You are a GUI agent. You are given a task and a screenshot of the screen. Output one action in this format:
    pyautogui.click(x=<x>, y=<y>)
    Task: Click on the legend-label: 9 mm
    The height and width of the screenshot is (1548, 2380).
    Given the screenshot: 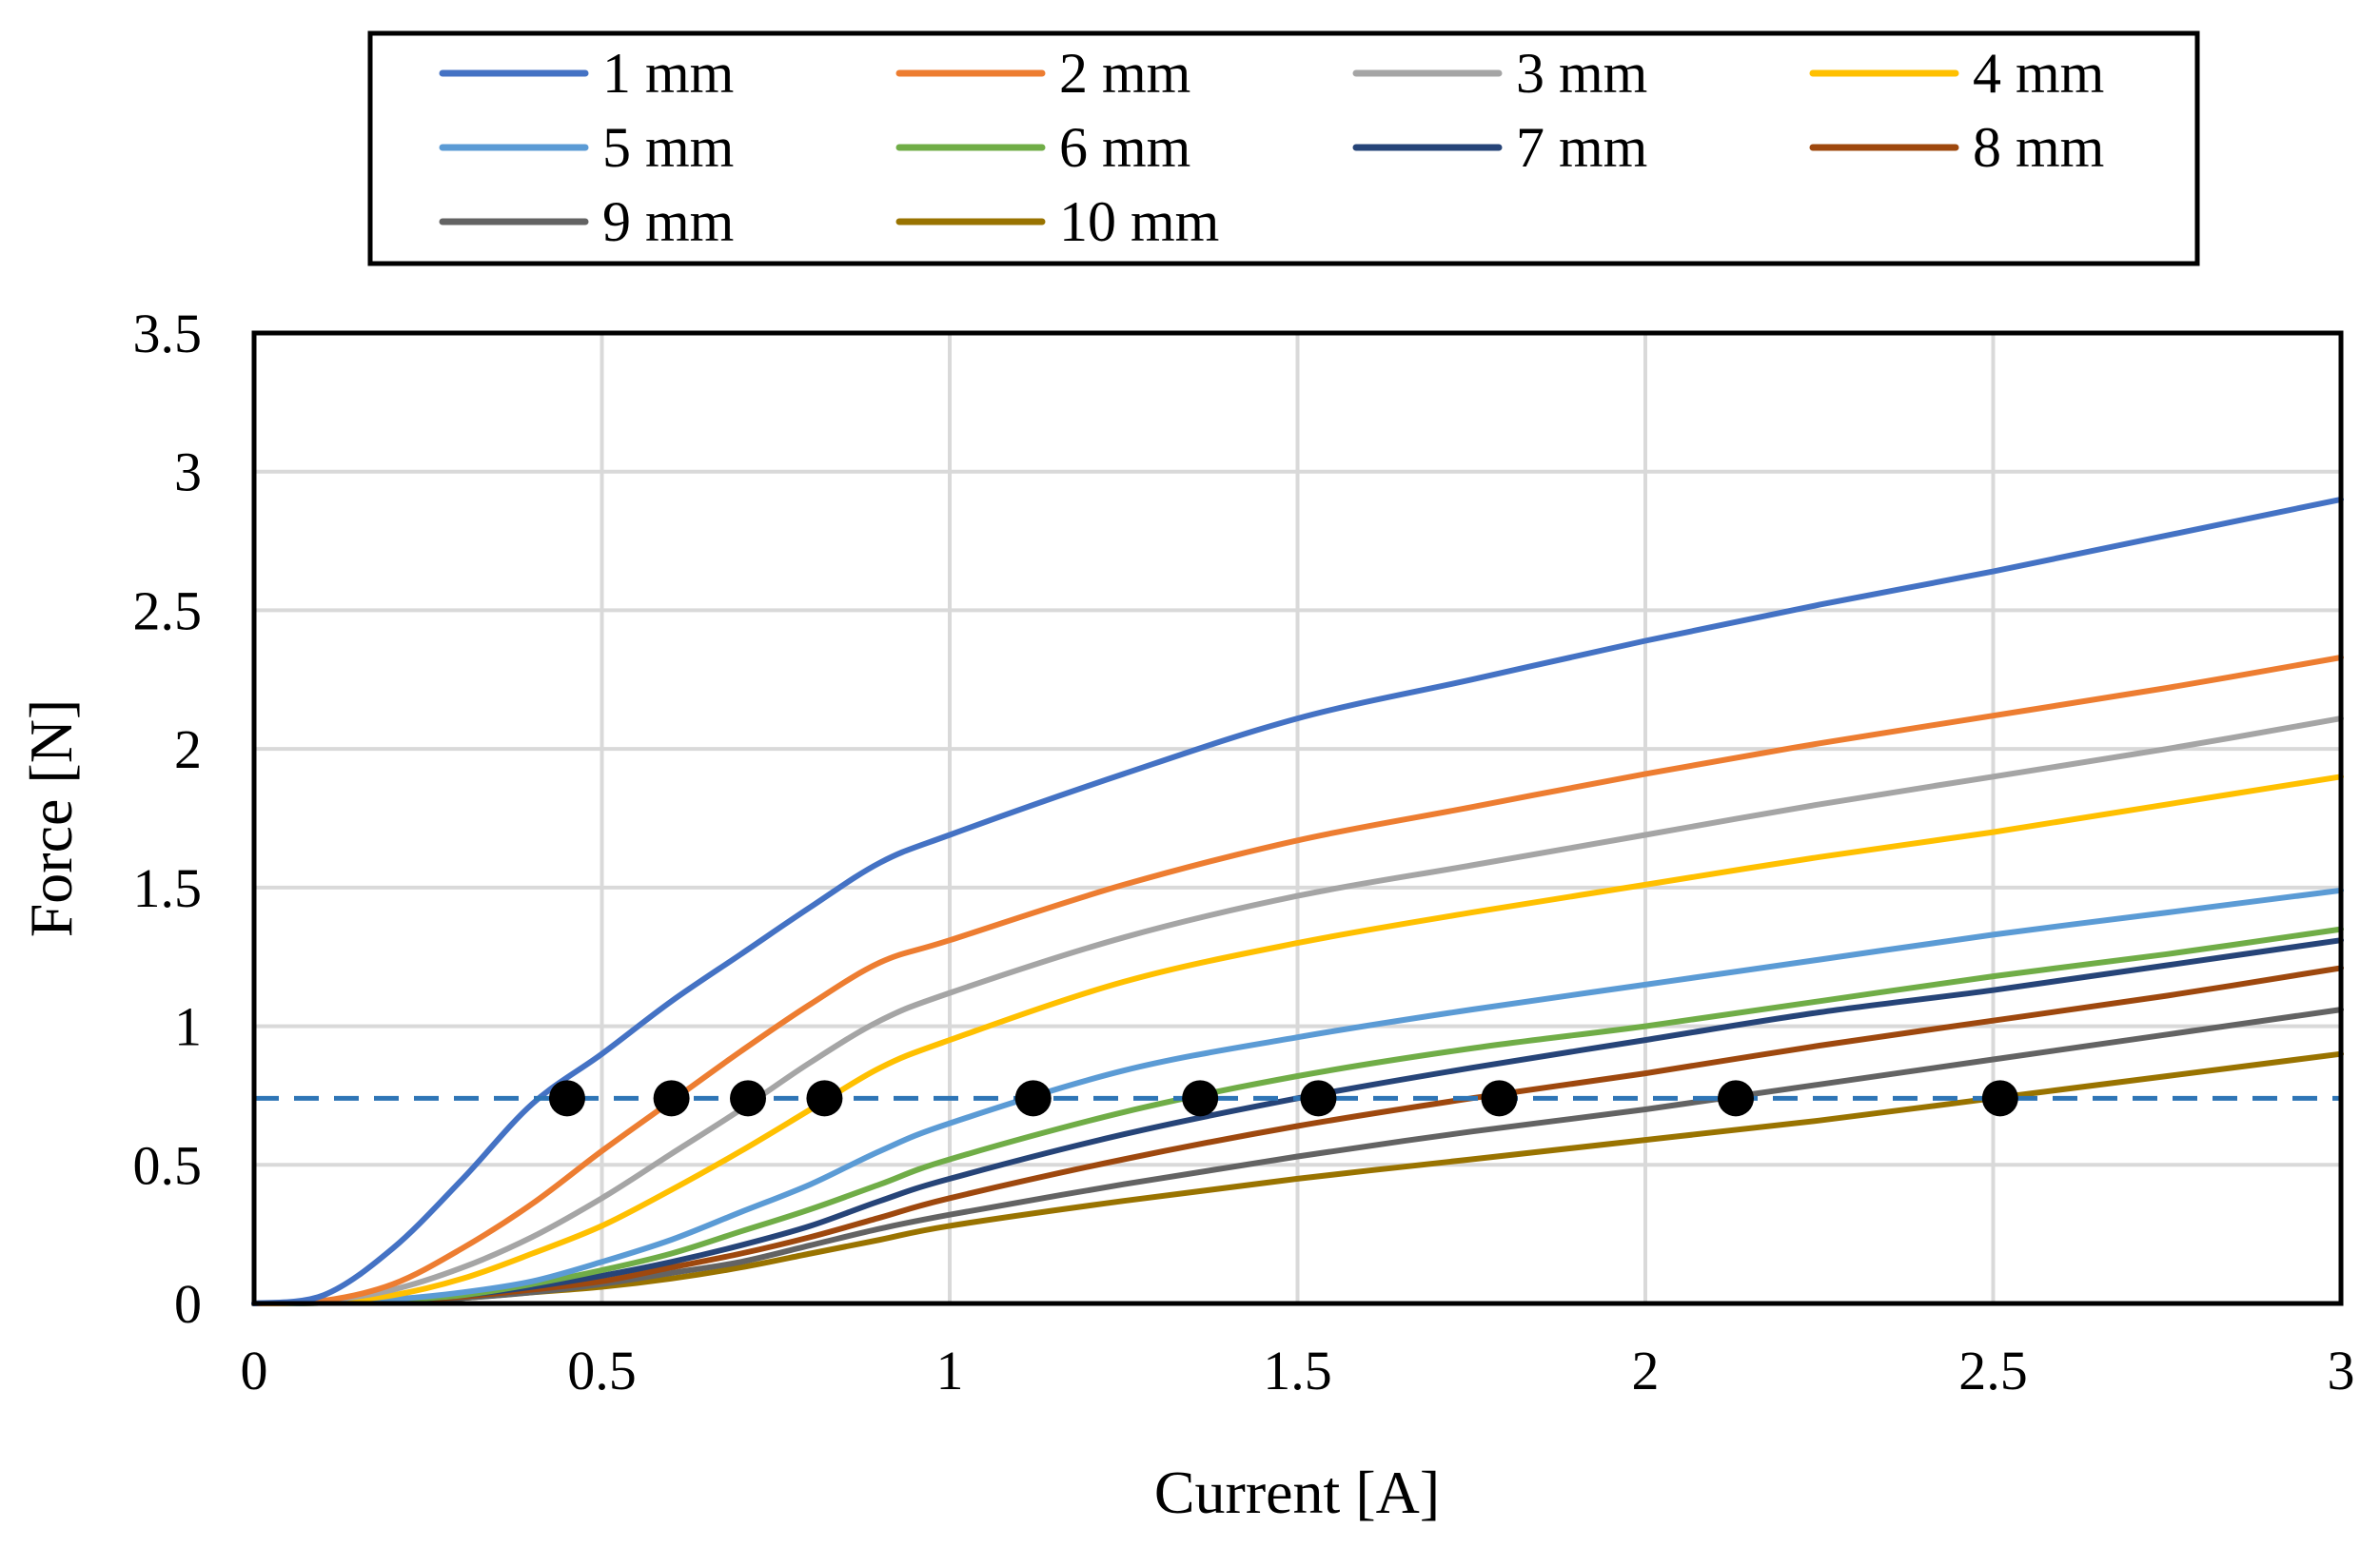 What is the action you would take?
    pyautogui.click(x=668, y=221)
    